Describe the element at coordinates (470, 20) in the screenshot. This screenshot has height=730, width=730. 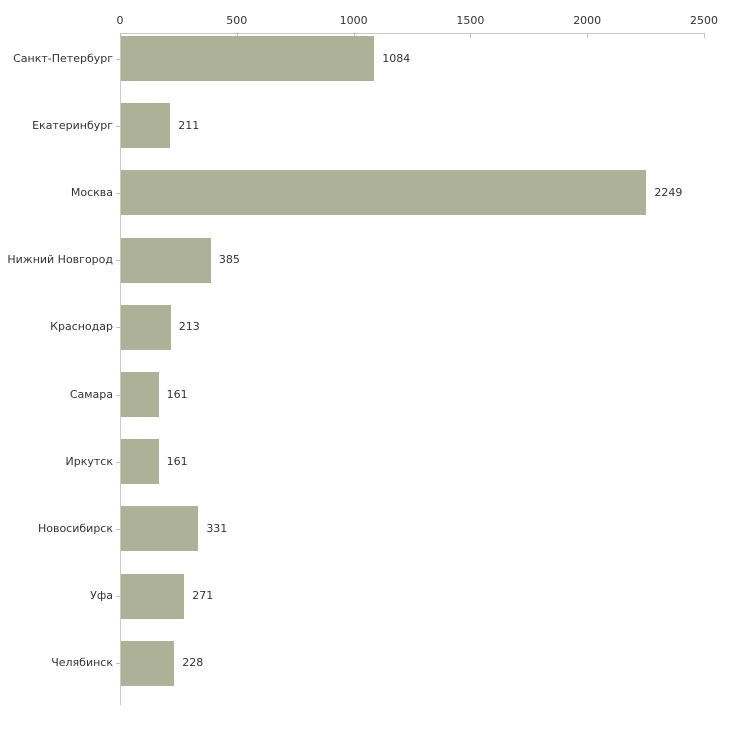
I see `x-axis-tick-label: 1500` at that location.